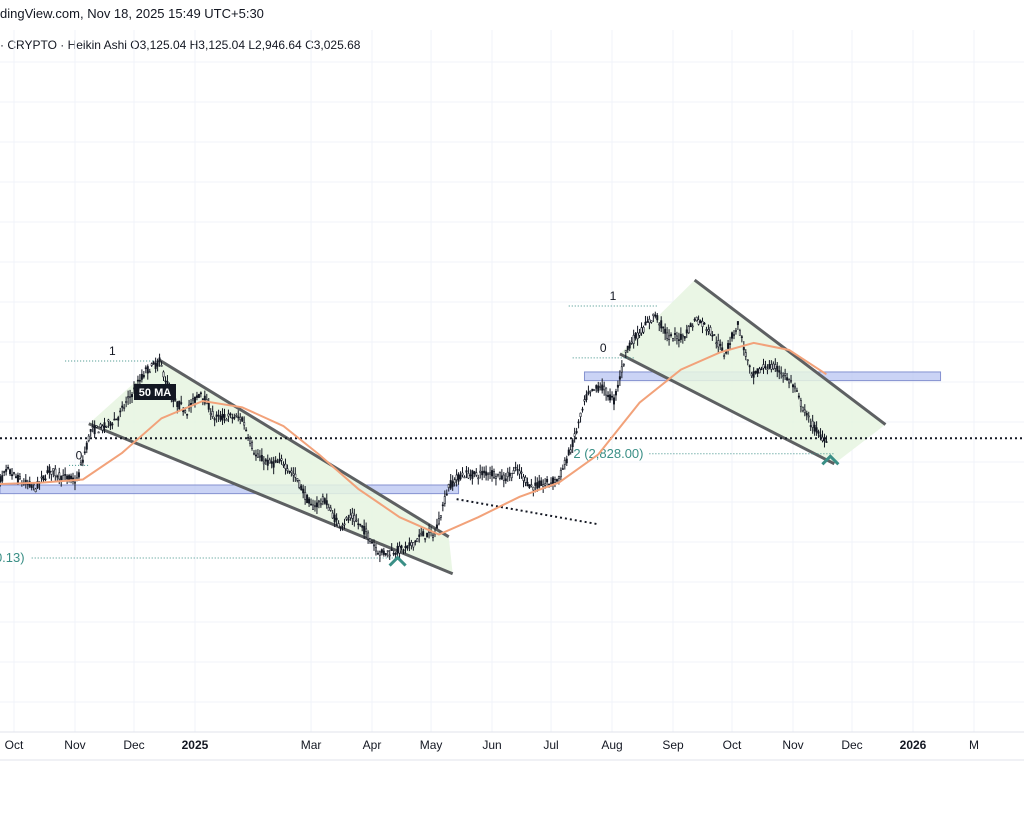  What do you see at coordinates (913, 745) in the screenshot?
I see `x-axis-tick-label: 2026` at bounding box center [913, 745].